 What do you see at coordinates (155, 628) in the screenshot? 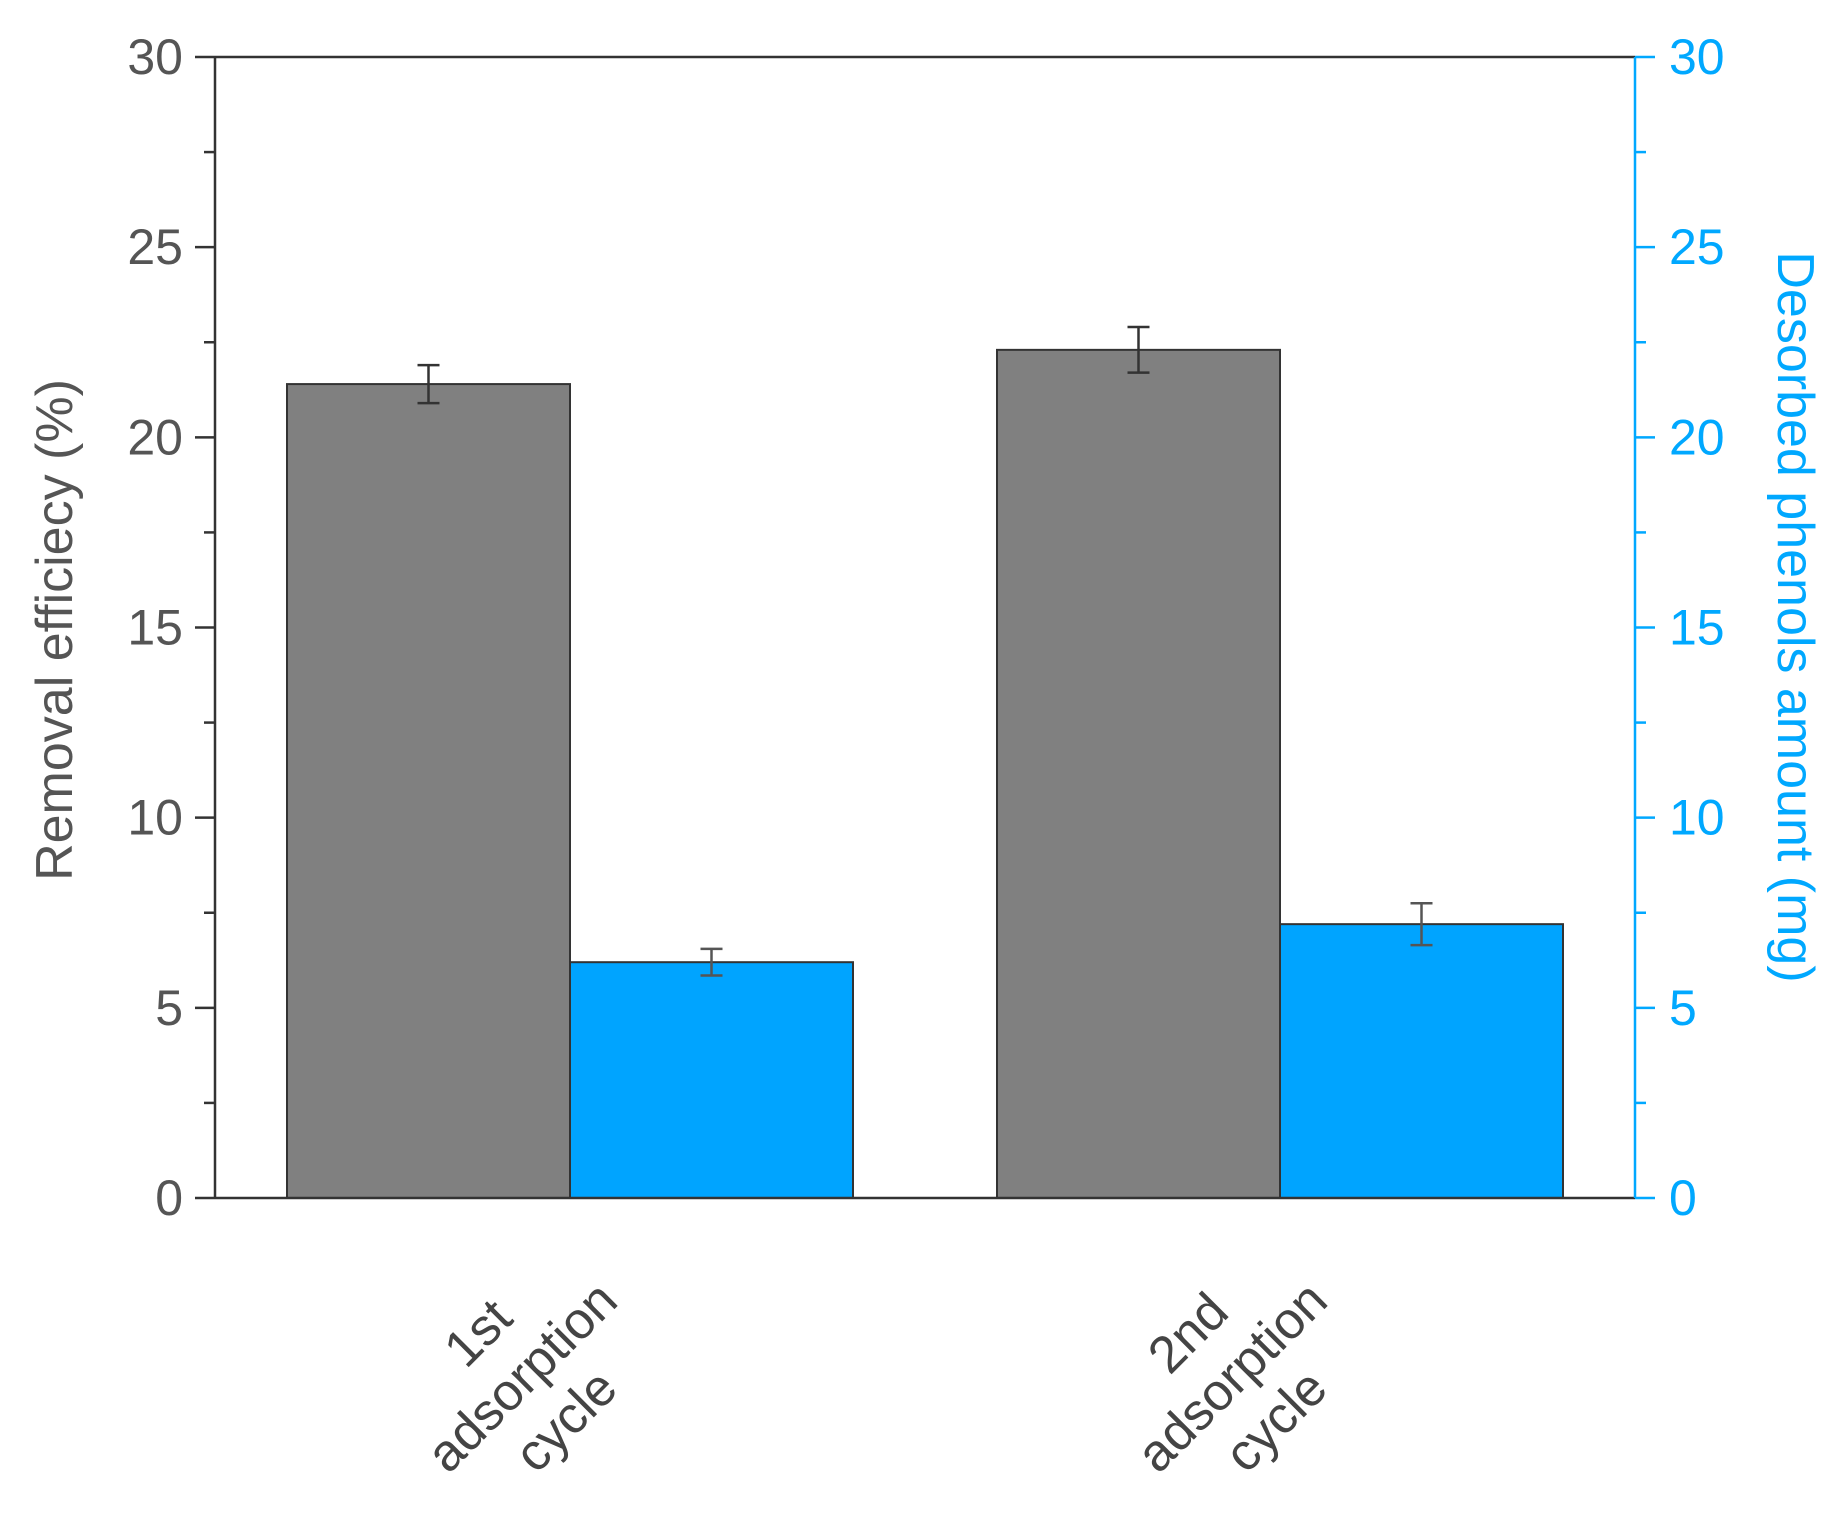
I see `y-left-tick-label: 15` at bounding box center [155, 628].